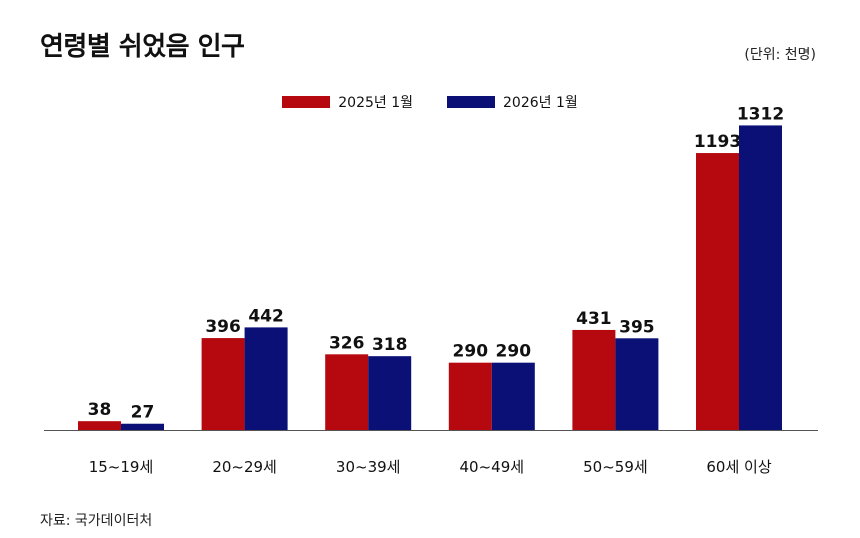 This screenshot has height=538, width=860. I want to click on source-note: 자료: 국가데이터처, so click(96, 521).